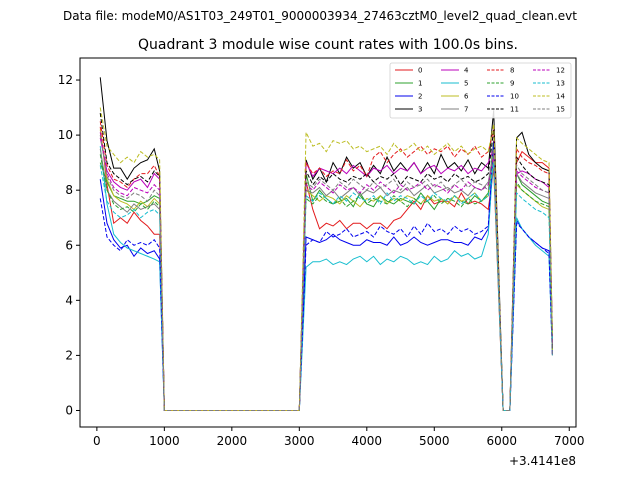  Describe the element at coordinates (69, 355) in the screenshot. I see `y-tick-label-2: 2` at that location.